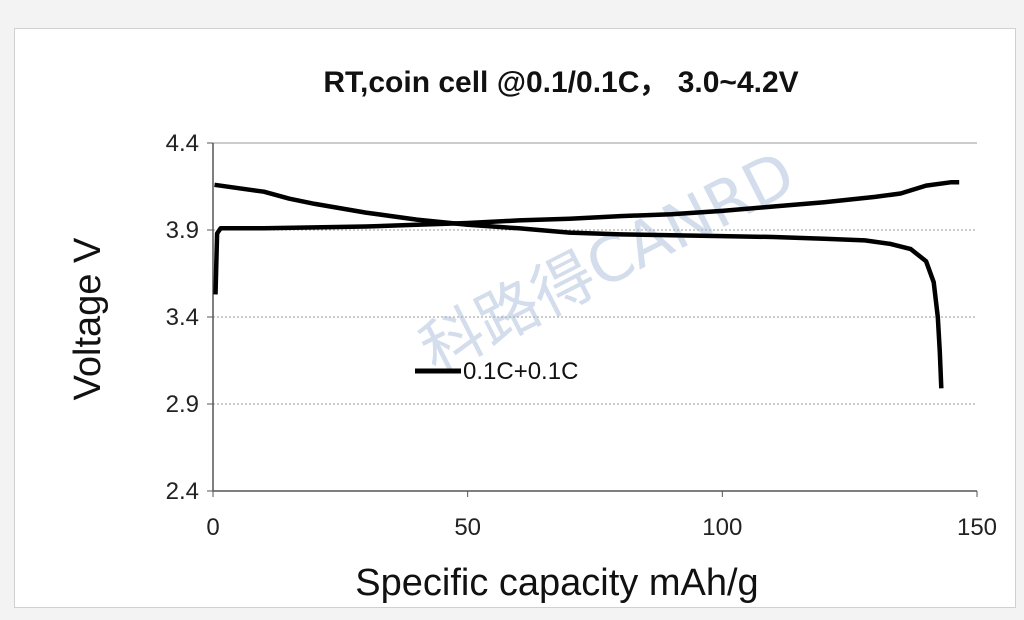 The image size is (1024, 620). What do you see at coordinates (586, 237) in the screenshot?
I see `charge-curve` at bounding box center [586, 237].